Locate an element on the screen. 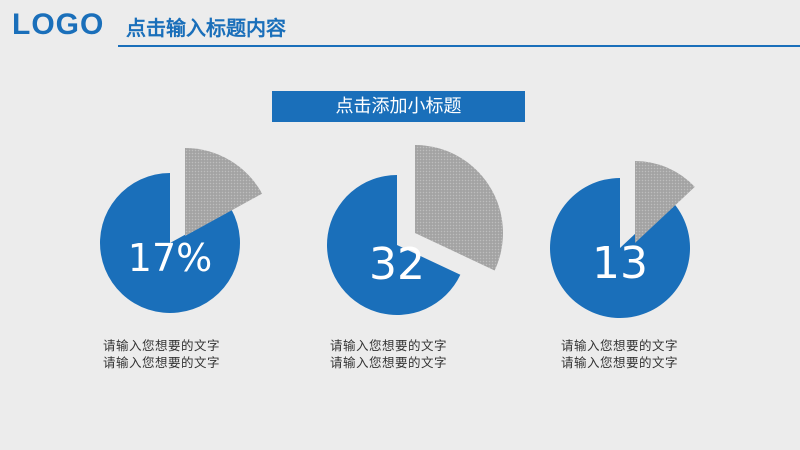  header-divider is located at coordinates (459, 46).